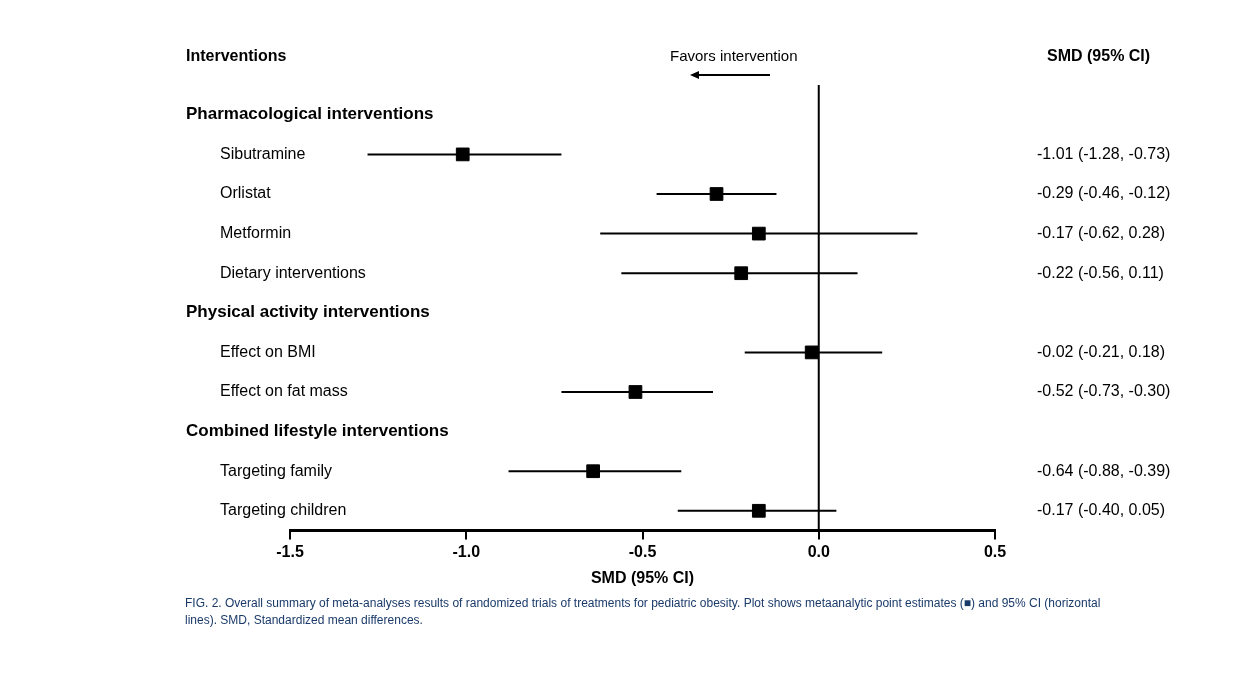  What do you see at coordinates (1104, 193) in the screenshot?
I see `data-label: -0.29 (-0.46, -0.12)` at bounding box center [1104, 193].